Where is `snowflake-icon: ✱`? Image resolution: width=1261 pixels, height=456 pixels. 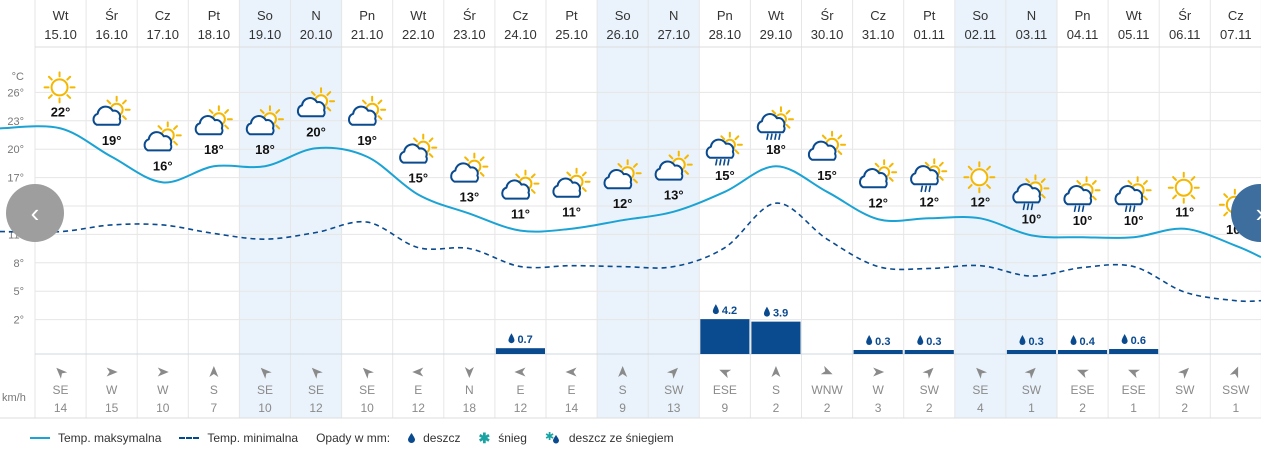 snowflake-icon: ✱ is located at coordinates (484, 437).